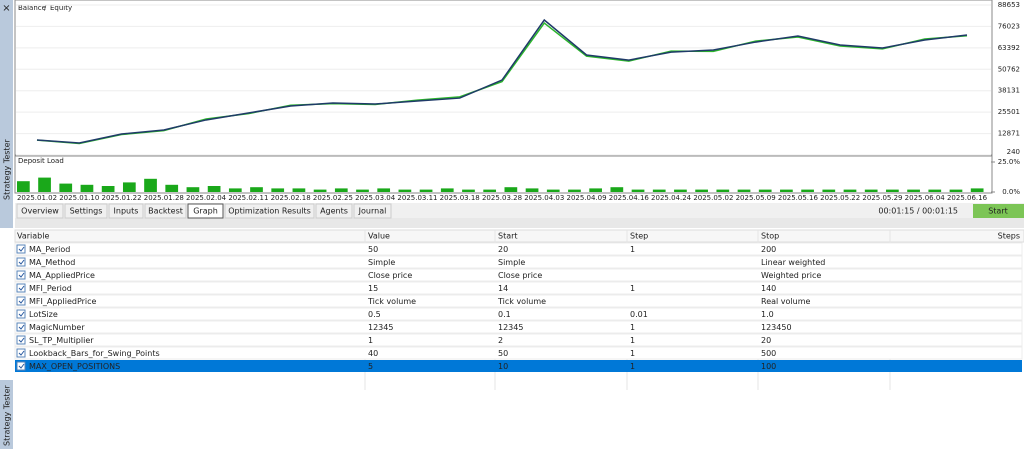 This screenshot has height=449, width=1024. What do you see at coordinates (519, 223) in the screenshot?
I see `status-strip` at bounding box center [519, 223].